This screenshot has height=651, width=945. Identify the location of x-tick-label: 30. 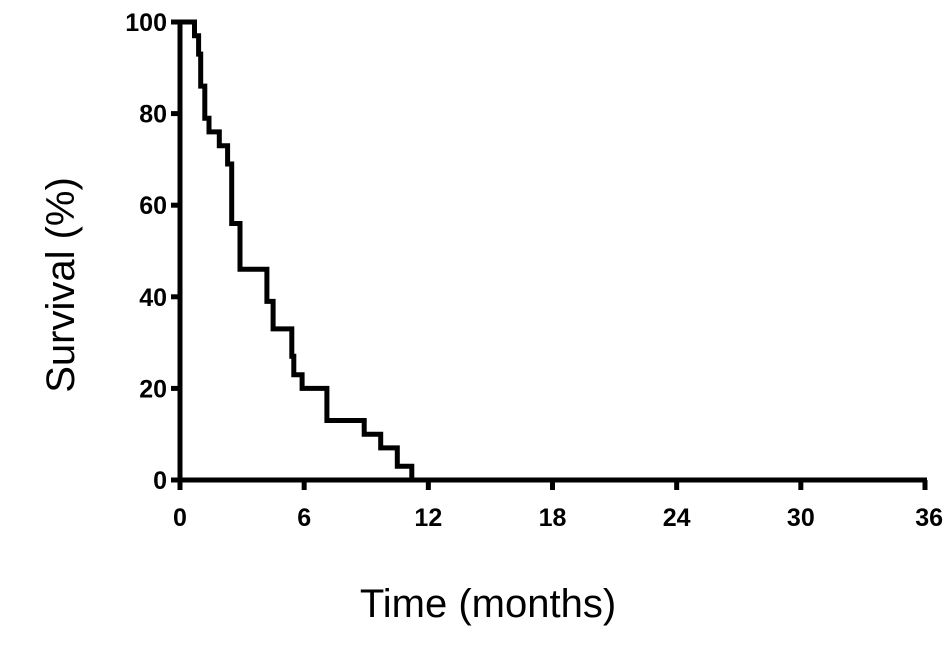
(801, 518).